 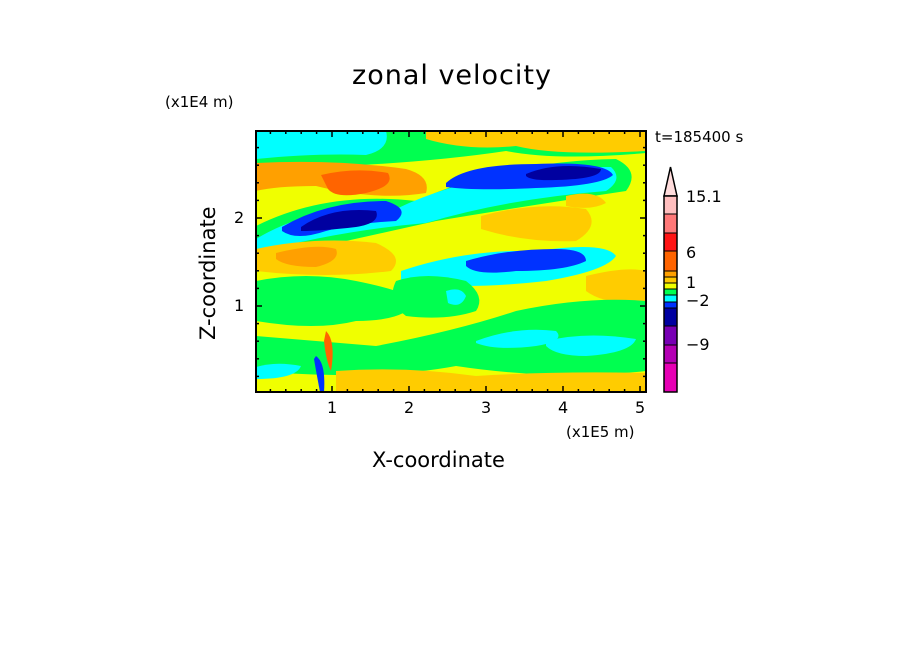 I want to click on x-axis-unit: (x1E5 m), so click(x=600, y=432).